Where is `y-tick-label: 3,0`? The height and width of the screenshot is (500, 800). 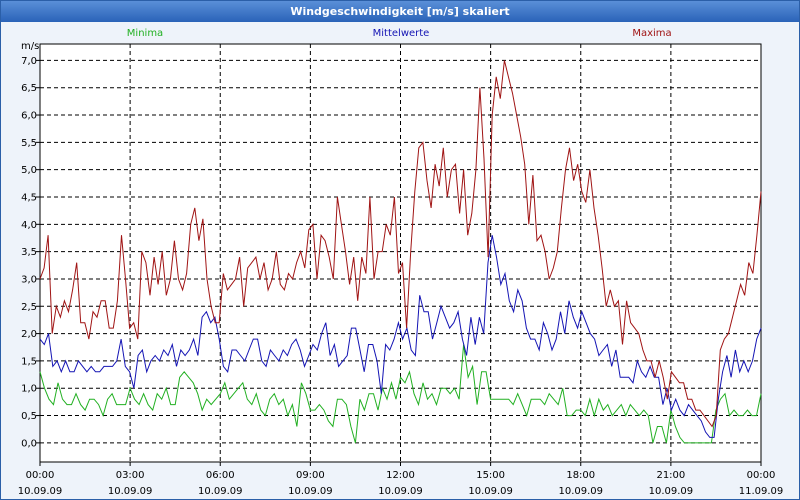 y-tick-label: 3,0 is located at coordinates (29, 279).